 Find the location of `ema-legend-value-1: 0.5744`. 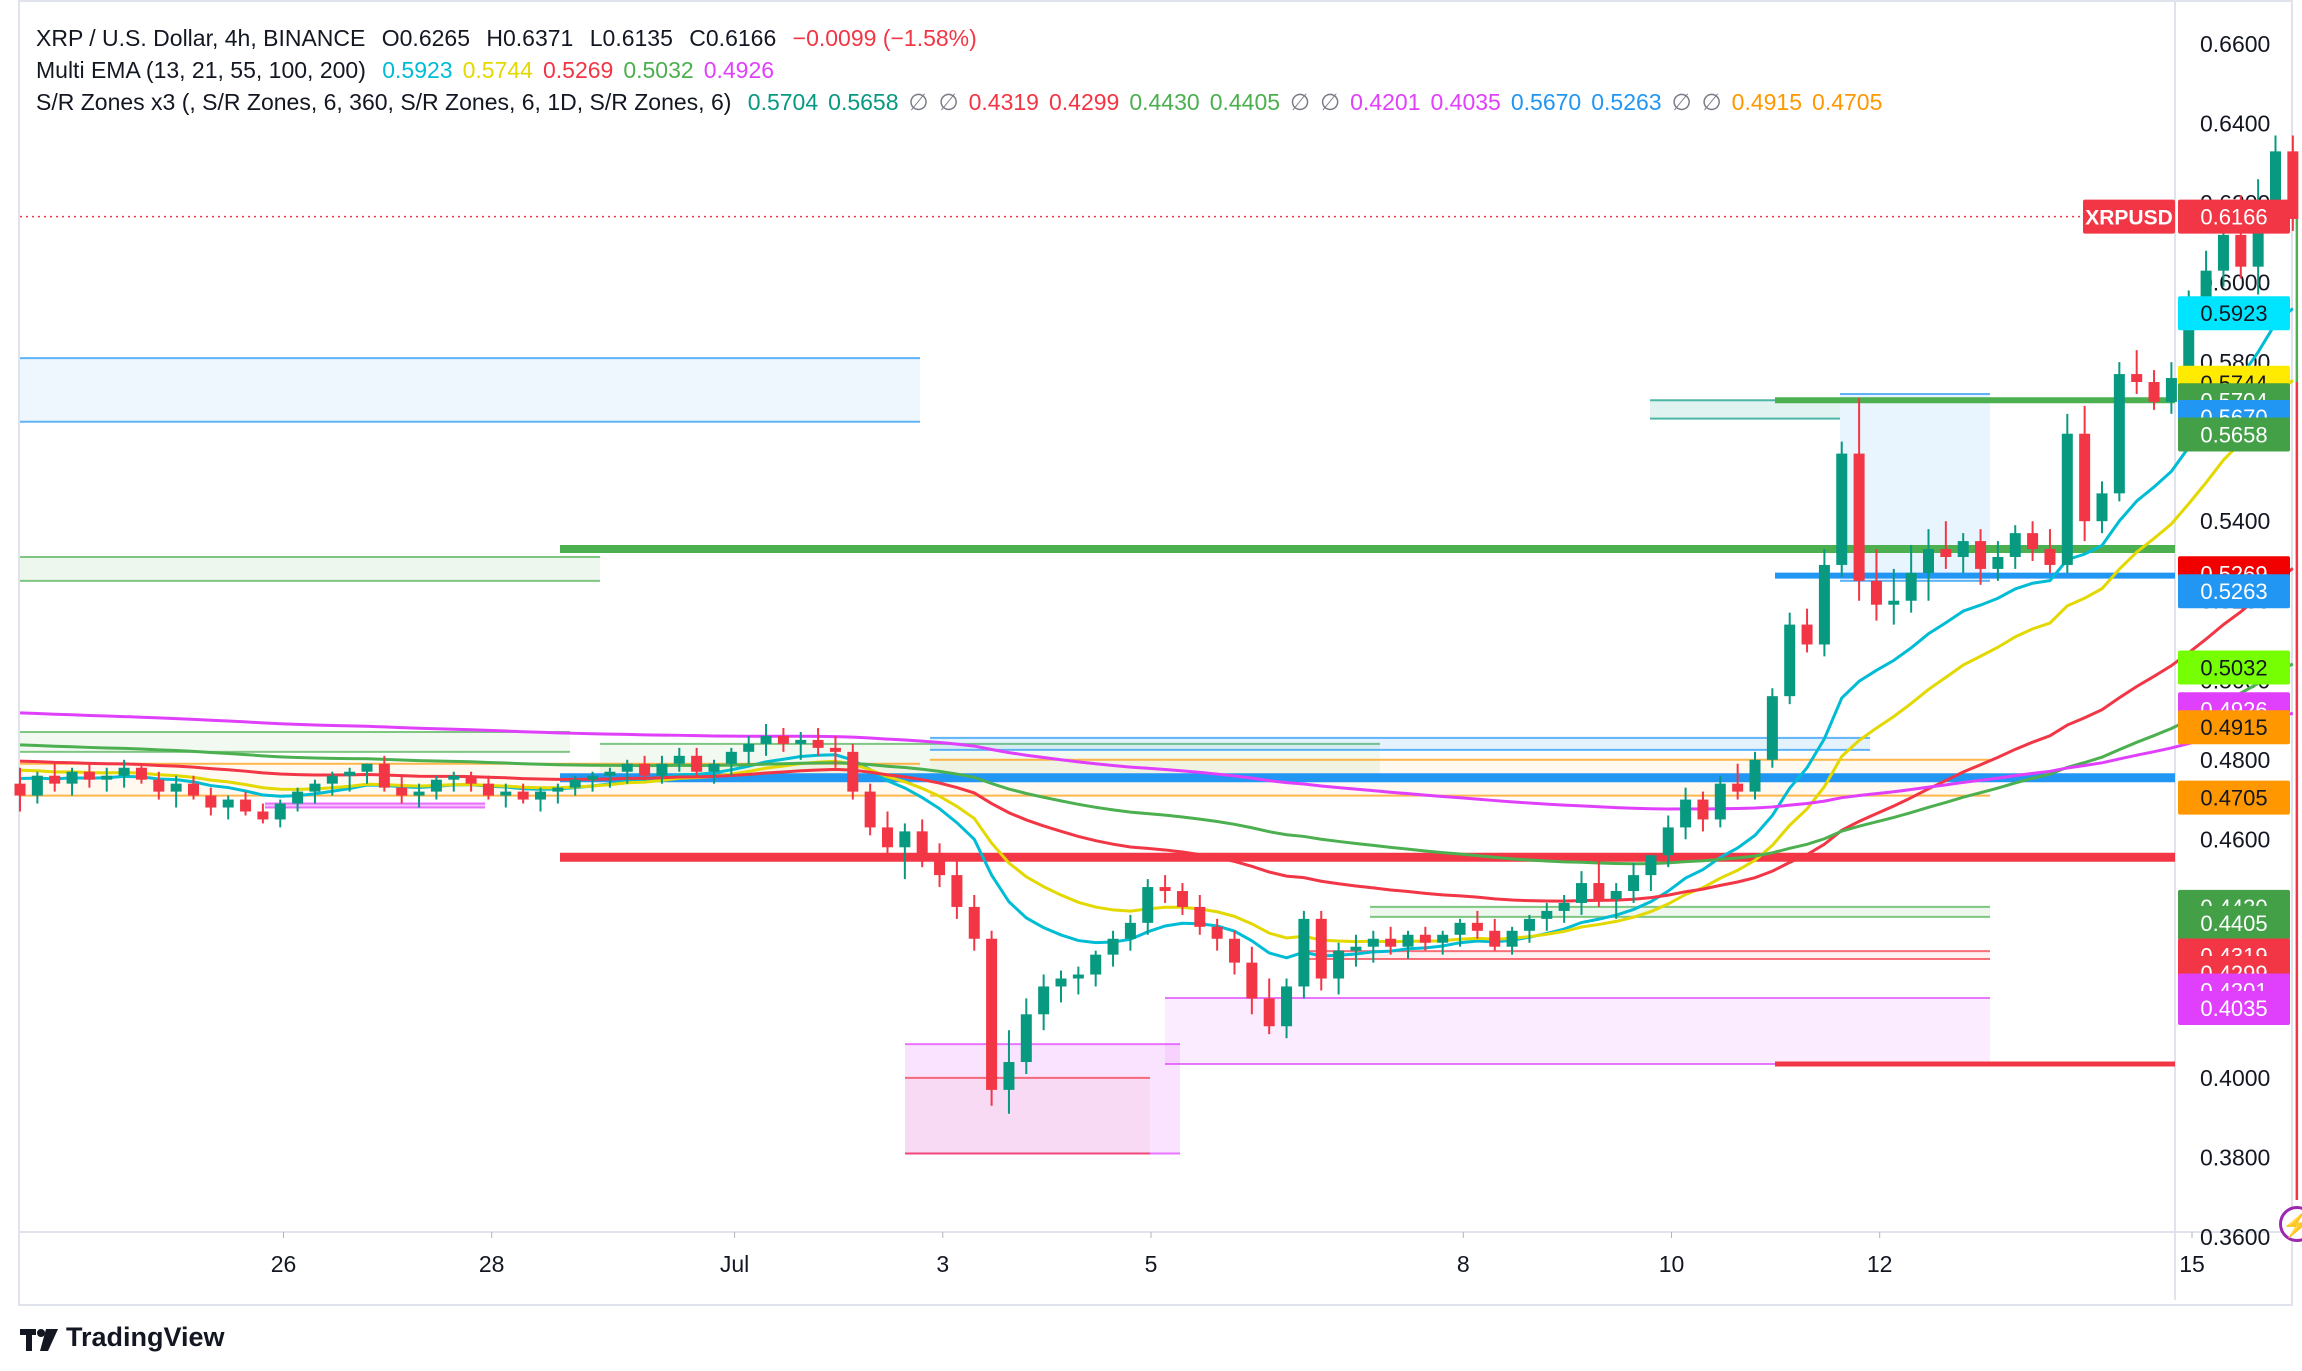

ema-legend-value-1: 0.5744 is located at coordinates (497, 70).